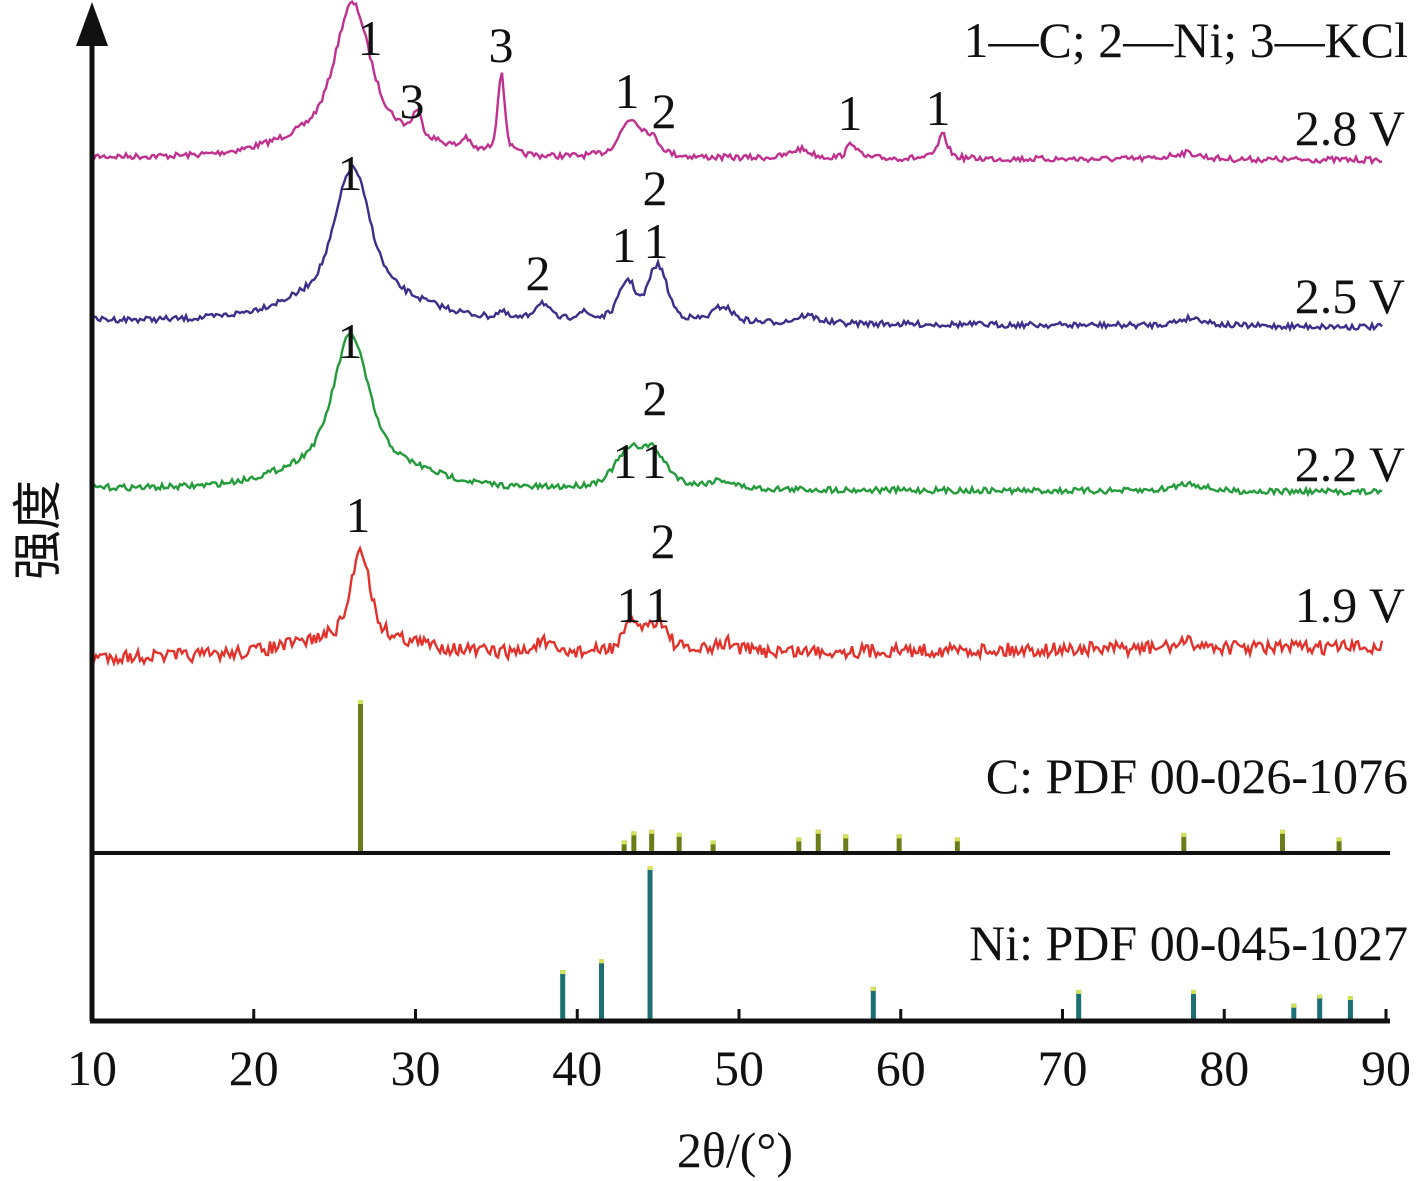 This screenshot has width=1417, height=1181. Describe the element at coordinates (1386, 1068) in the screenshot. I see `x-tick-label: 90` at that location.